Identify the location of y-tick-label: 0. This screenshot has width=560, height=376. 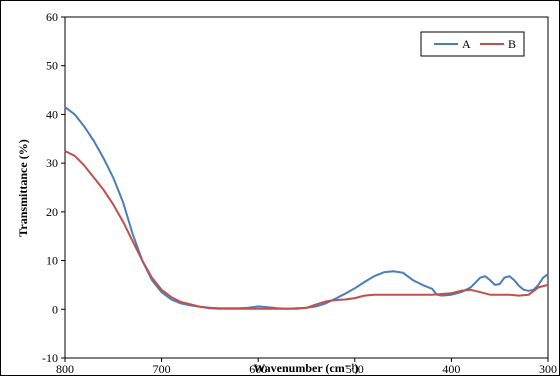
(55, 309).